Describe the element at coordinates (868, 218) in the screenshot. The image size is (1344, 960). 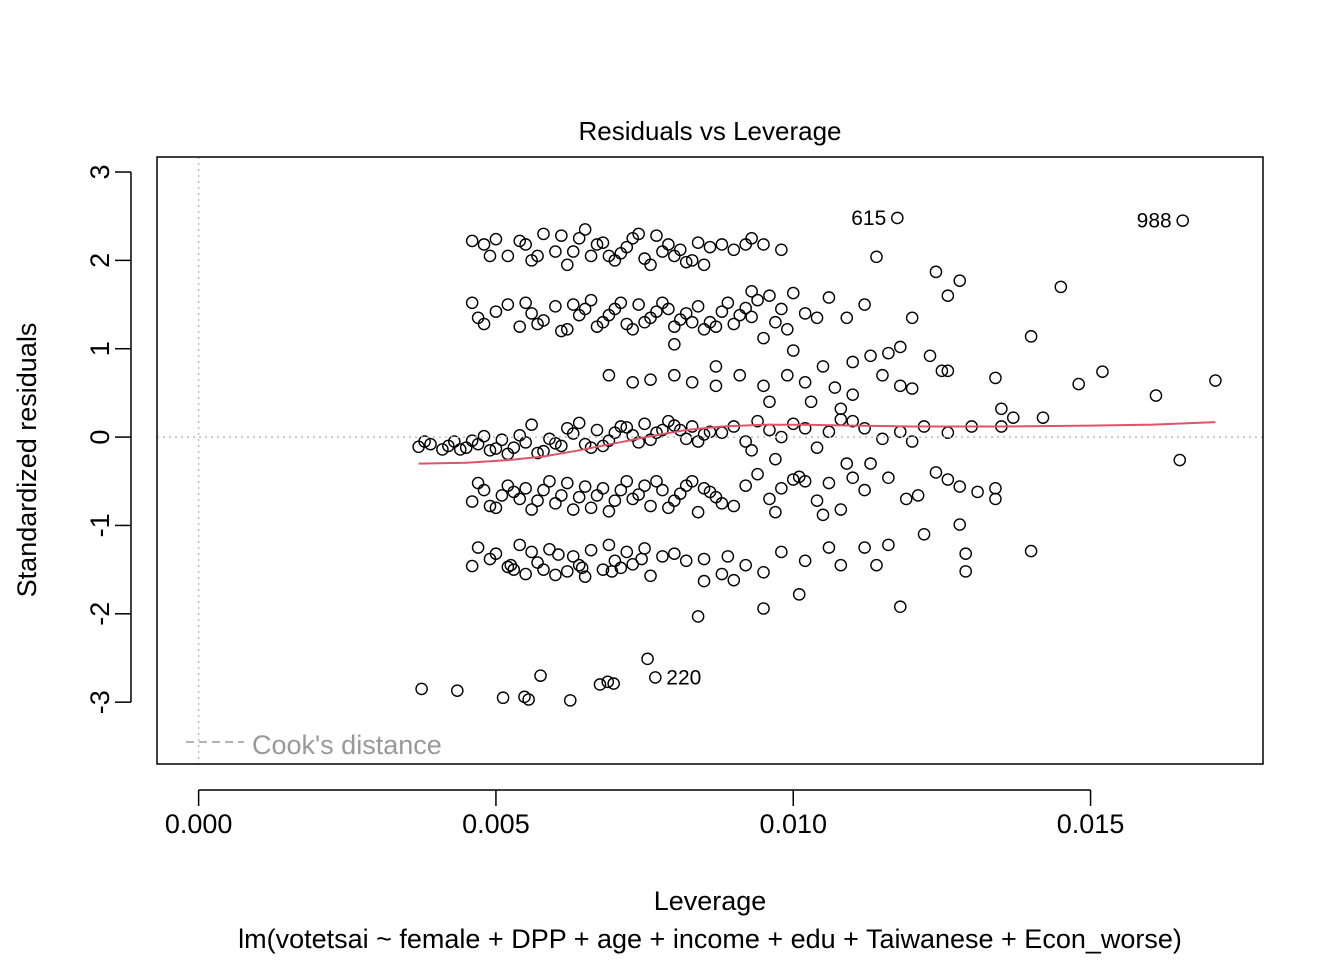
I see `point-label: 615` at that location.